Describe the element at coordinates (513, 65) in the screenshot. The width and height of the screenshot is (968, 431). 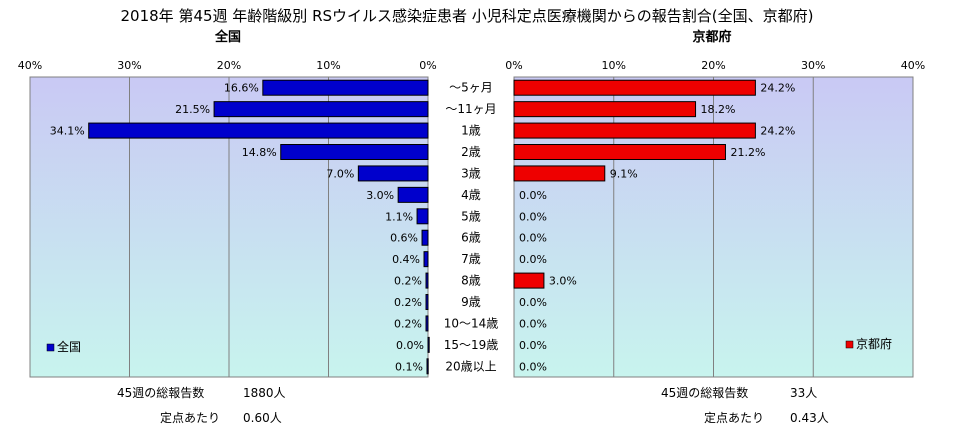
I see `kyoto-tick-label: 0%` at that location.